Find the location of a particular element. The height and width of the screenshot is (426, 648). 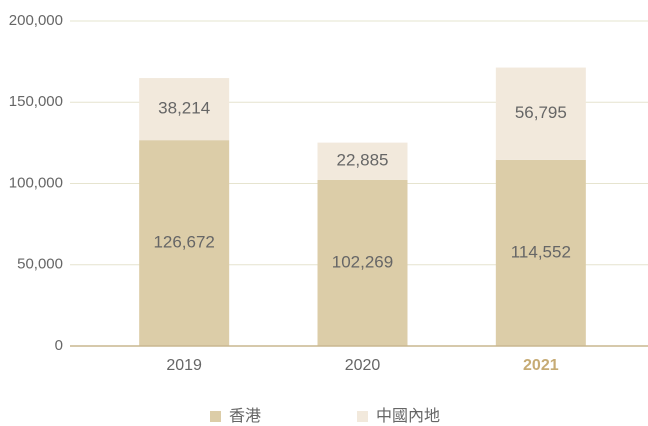

data-label: 22,885 is located at coordinates (363, 160).